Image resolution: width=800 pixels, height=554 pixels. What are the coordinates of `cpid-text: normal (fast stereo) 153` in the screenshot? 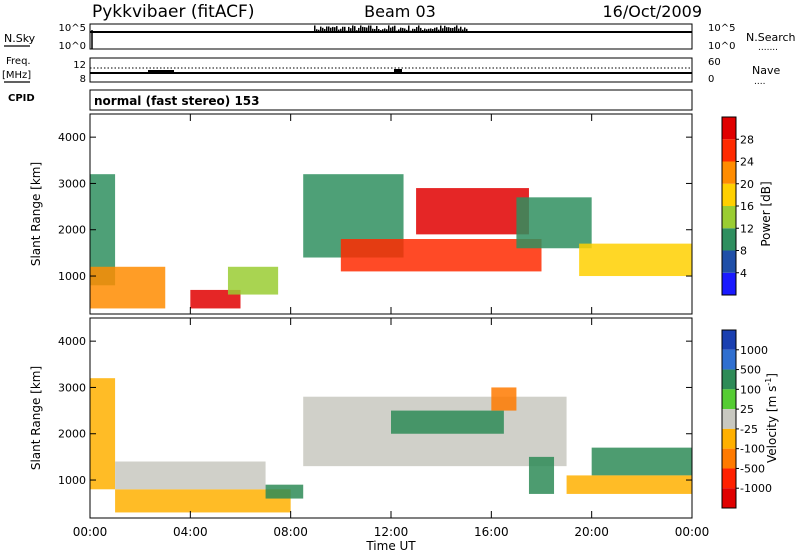 It's located at (177, 101).